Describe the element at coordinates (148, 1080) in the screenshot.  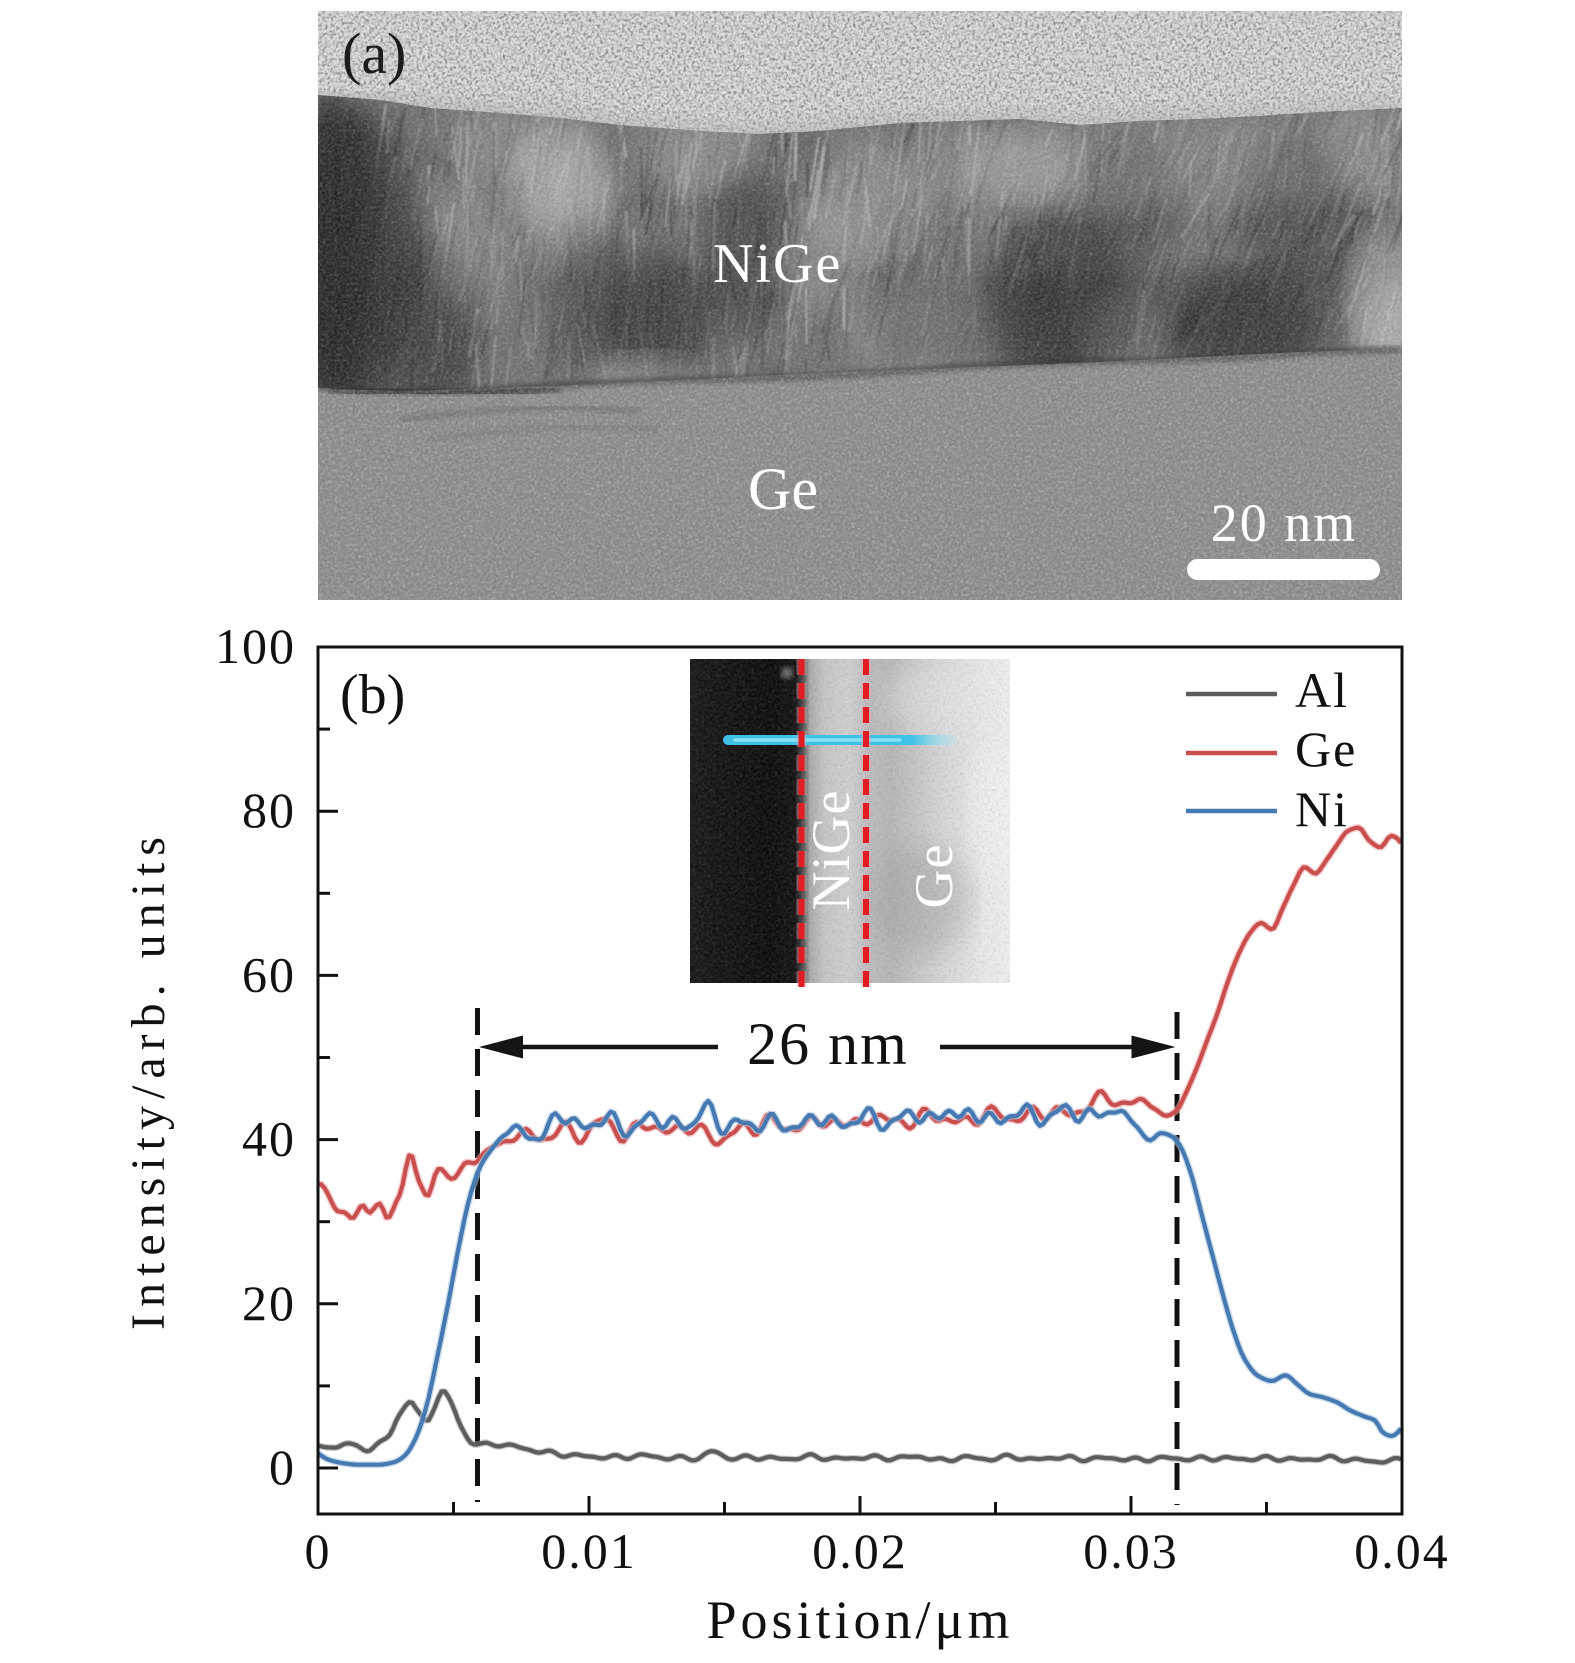
I see `svg-text: Intensity/arb. units` at that location.